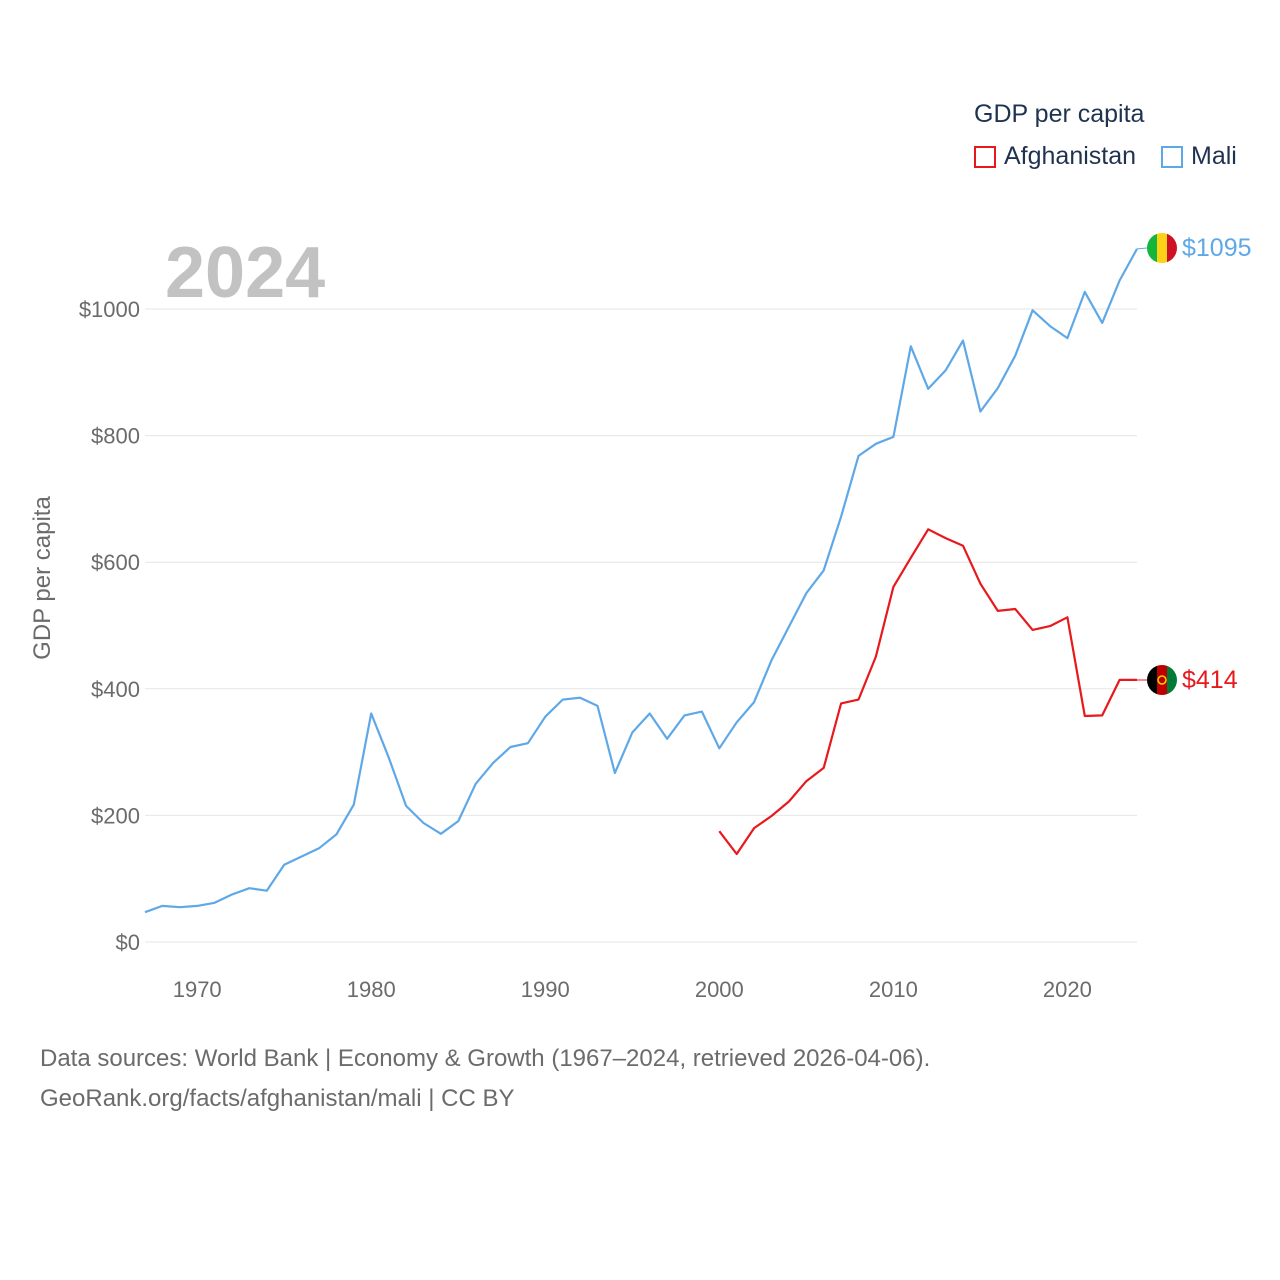  Describe the element at coordinates (128, 942) in the screenshot. I see `y-tick-label: $0` at that location.